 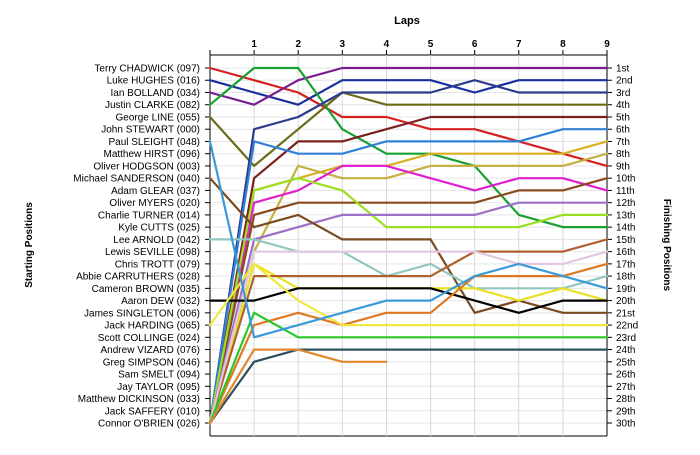 What do you see at coordinates (625, 264) in the screenshot?
I see `finishing-position-label: 17th` at bounding box center [625, 264].